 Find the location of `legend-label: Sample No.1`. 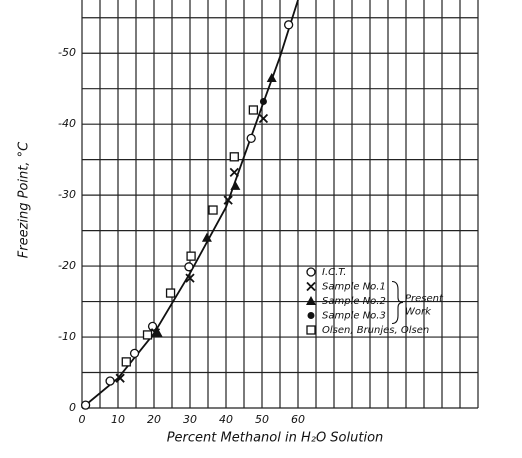

legend-label: Sample No.1 is located at coordinates (354, 287).